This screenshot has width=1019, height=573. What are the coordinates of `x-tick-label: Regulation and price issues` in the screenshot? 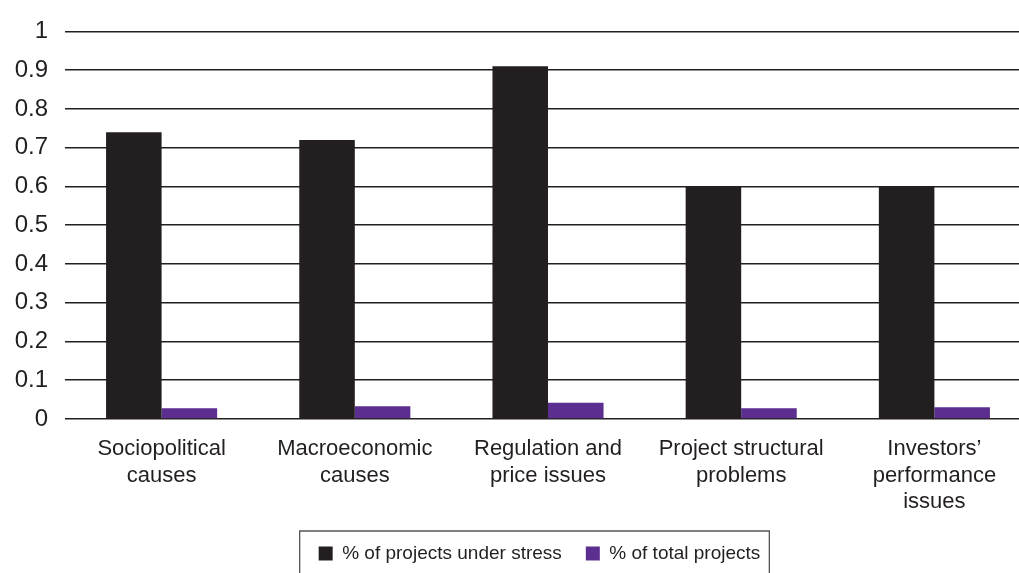 It's located at (548, 461).